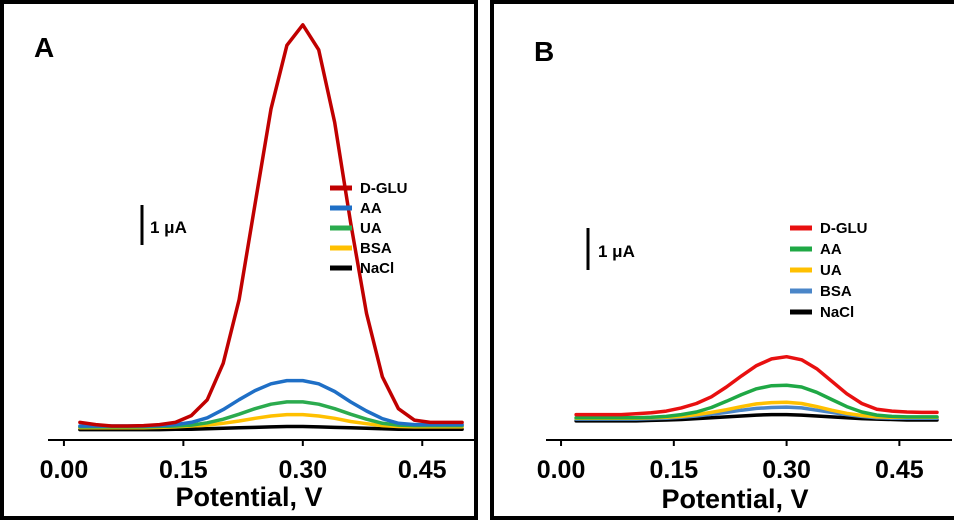  Describe the element at coordinates (271, 428) in the screenshot. I see `series-line-nacl` at that location.